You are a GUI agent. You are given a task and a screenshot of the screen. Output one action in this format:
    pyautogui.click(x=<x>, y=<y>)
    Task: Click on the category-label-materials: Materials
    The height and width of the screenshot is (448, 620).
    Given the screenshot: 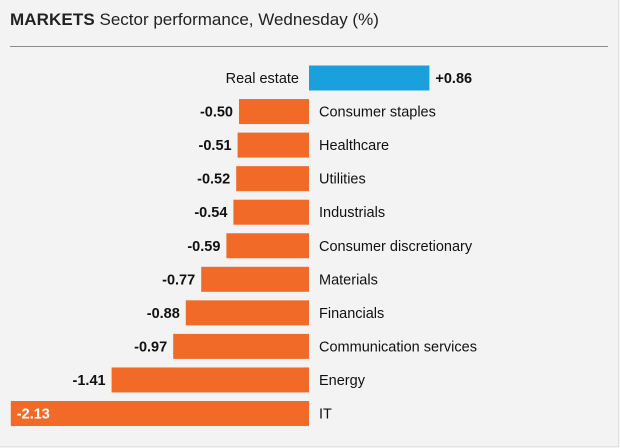 What is the action you would take?
    pyautogui.click(x=348, y=280)
    